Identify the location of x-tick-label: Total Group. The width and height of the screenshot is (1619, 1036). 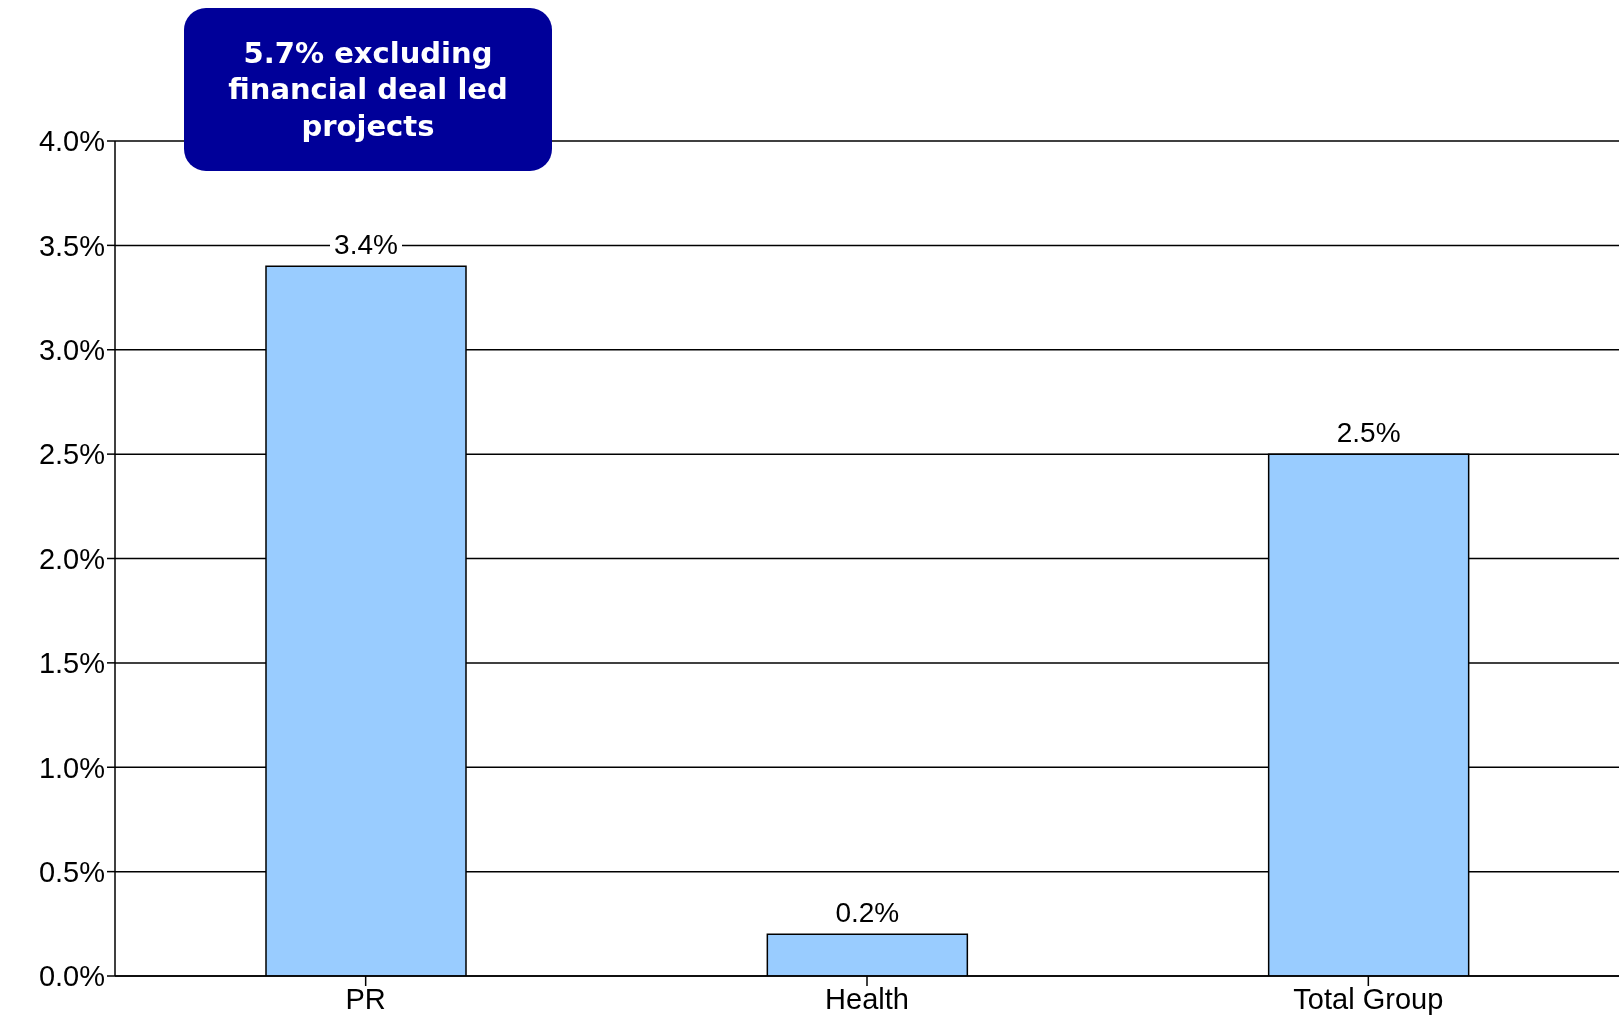
(1368, 998).